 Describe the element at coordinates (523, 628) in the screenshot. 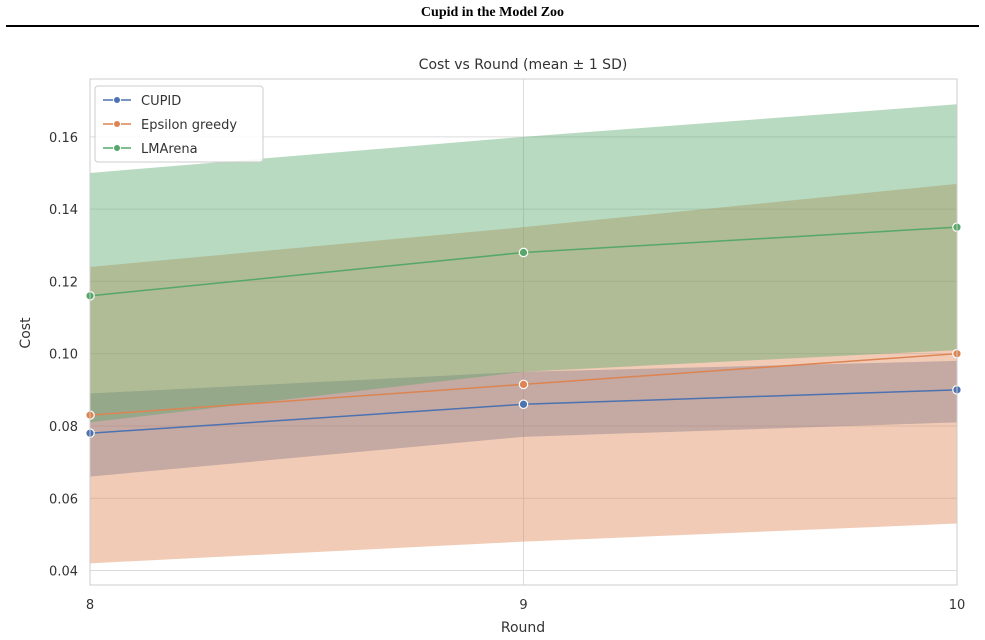

I see `x-axis-label: Round` at that location.